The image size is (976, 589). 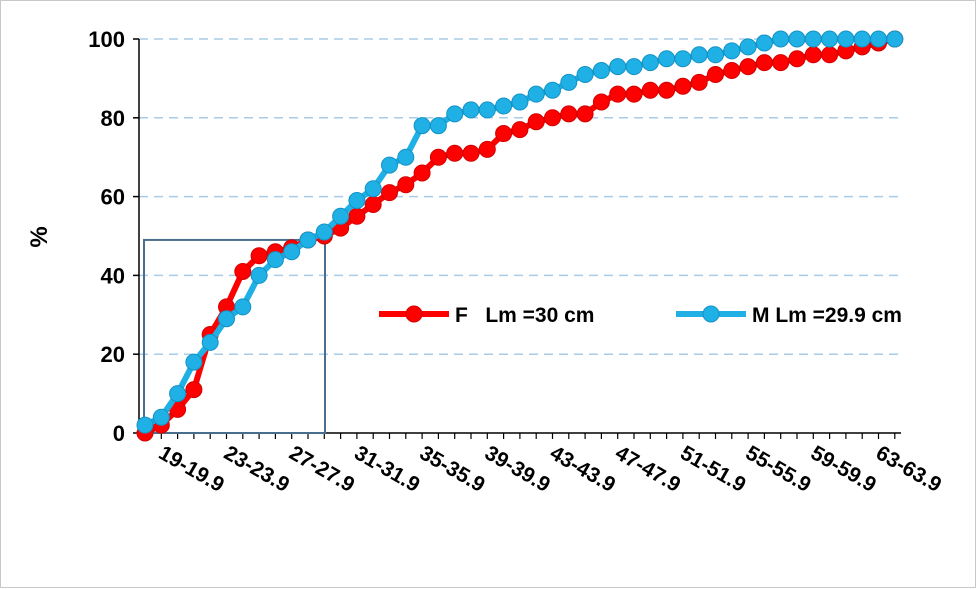 I want to click on y-tick-label-100: 100, so click(x=106, y=39).